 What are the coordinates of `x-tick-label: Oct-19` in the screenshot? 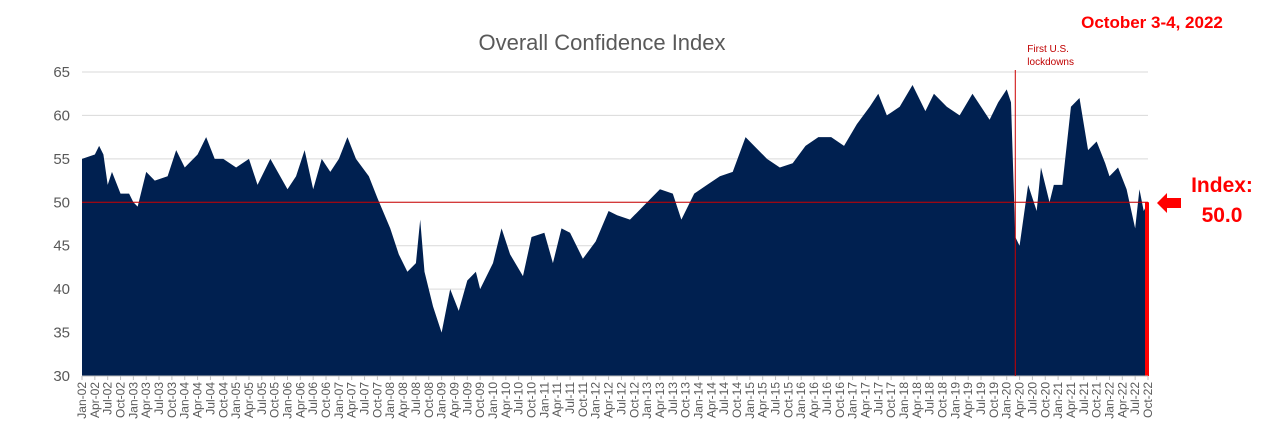 It's located at (994, 400).